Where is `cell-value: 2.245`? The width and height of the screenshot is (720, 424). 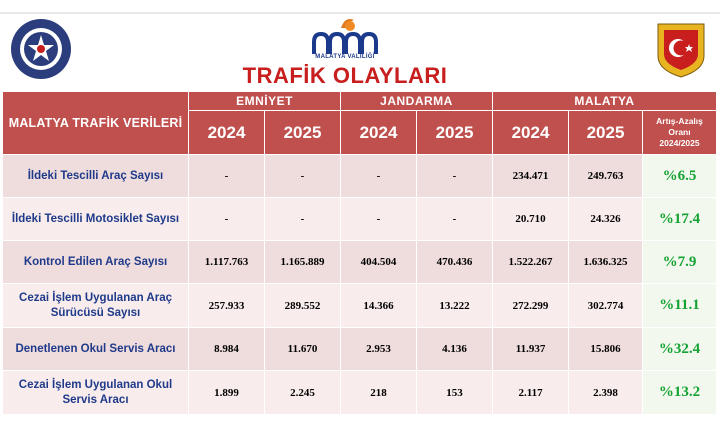 cell-value: 2.245 is located at coordinates (302, 392).